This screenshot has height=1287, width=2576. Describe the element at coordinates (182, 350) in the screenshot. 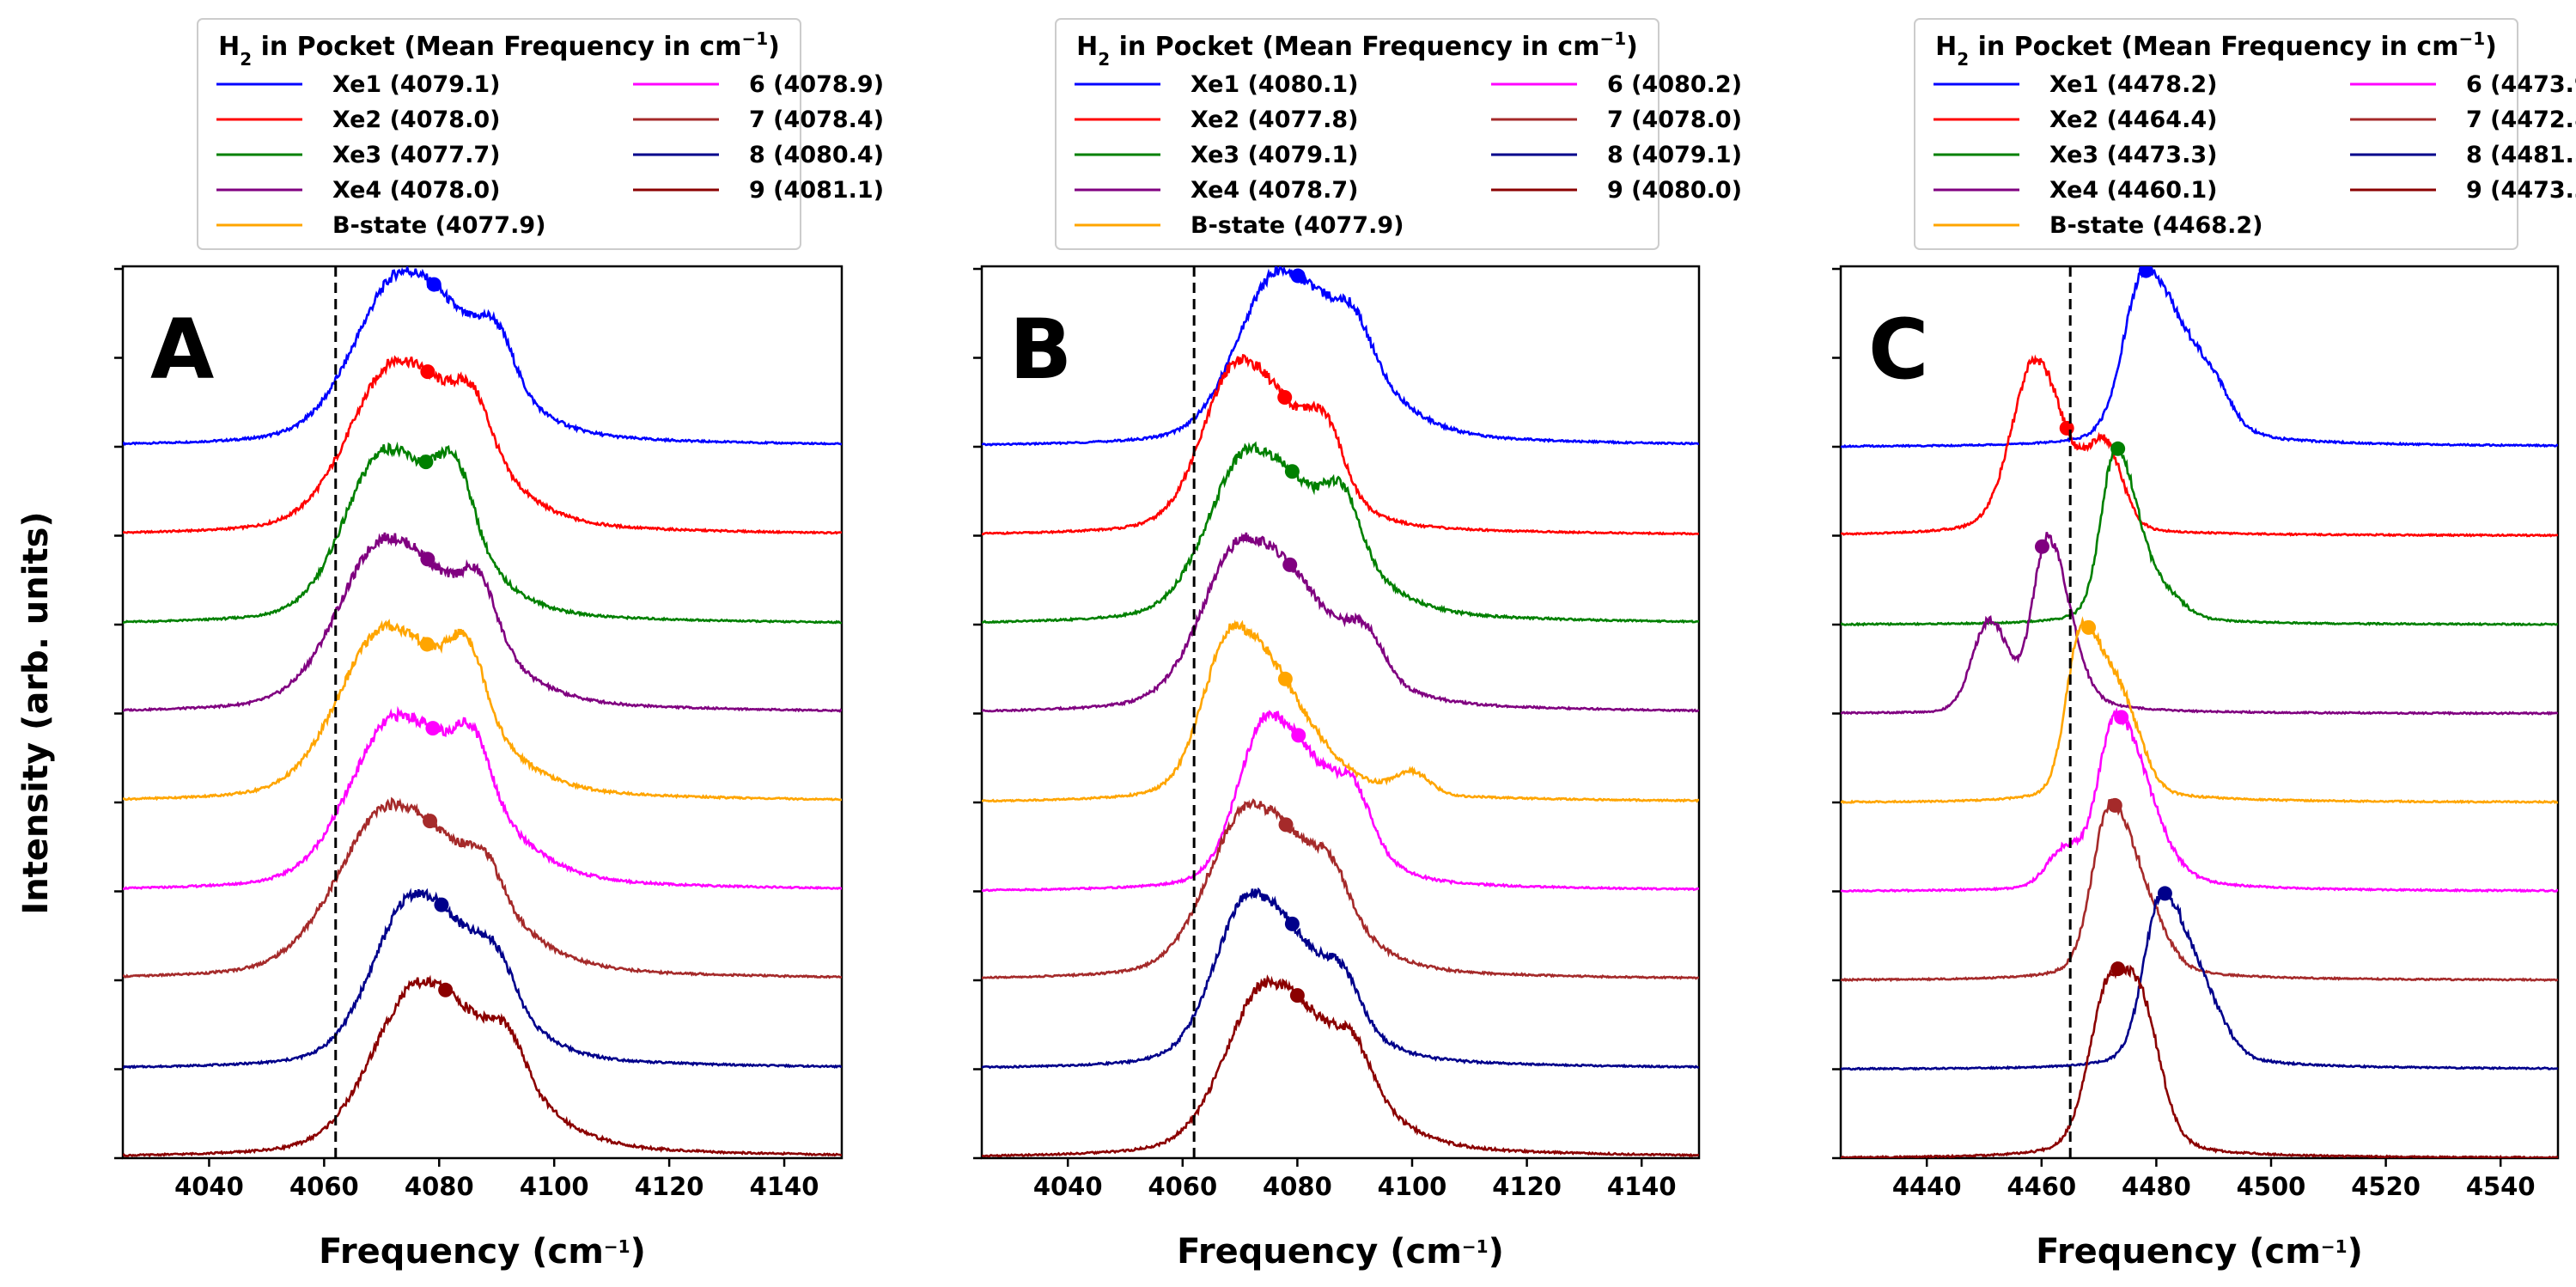

I see `panel-label: A` at that location.